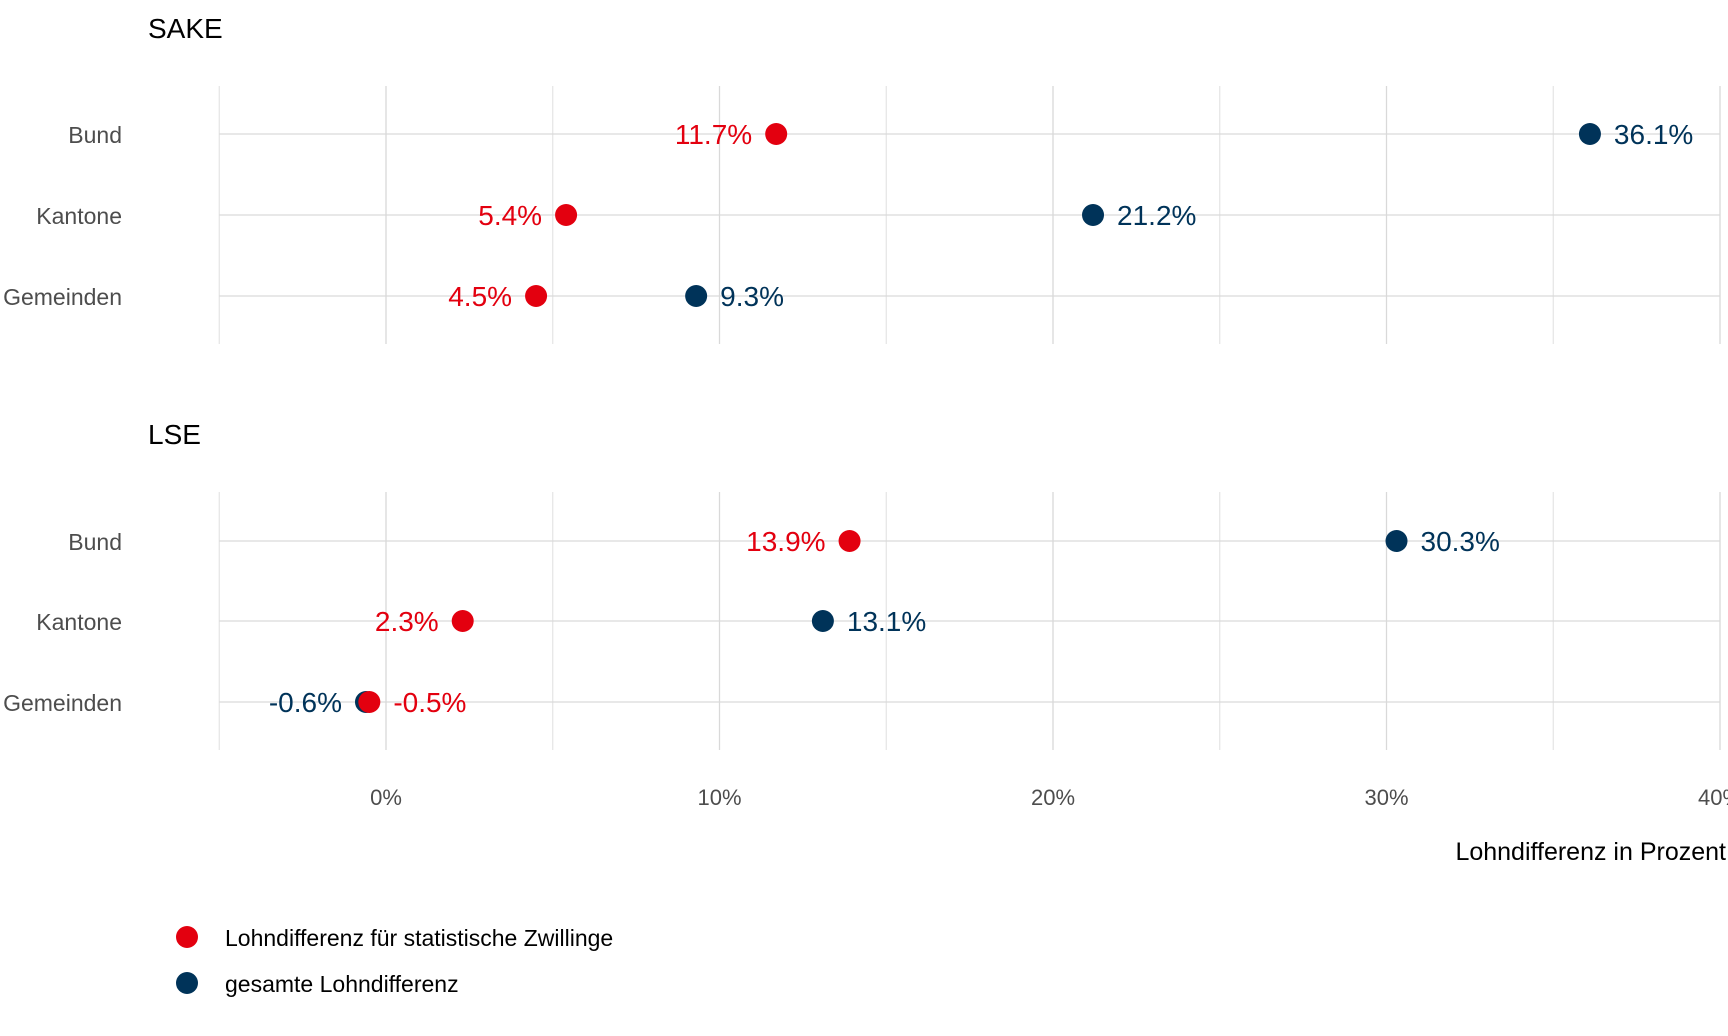  Describe the element at coordinates (1156, 215) in the screenshot. I see `data-label-total: 21.2%` at that location.